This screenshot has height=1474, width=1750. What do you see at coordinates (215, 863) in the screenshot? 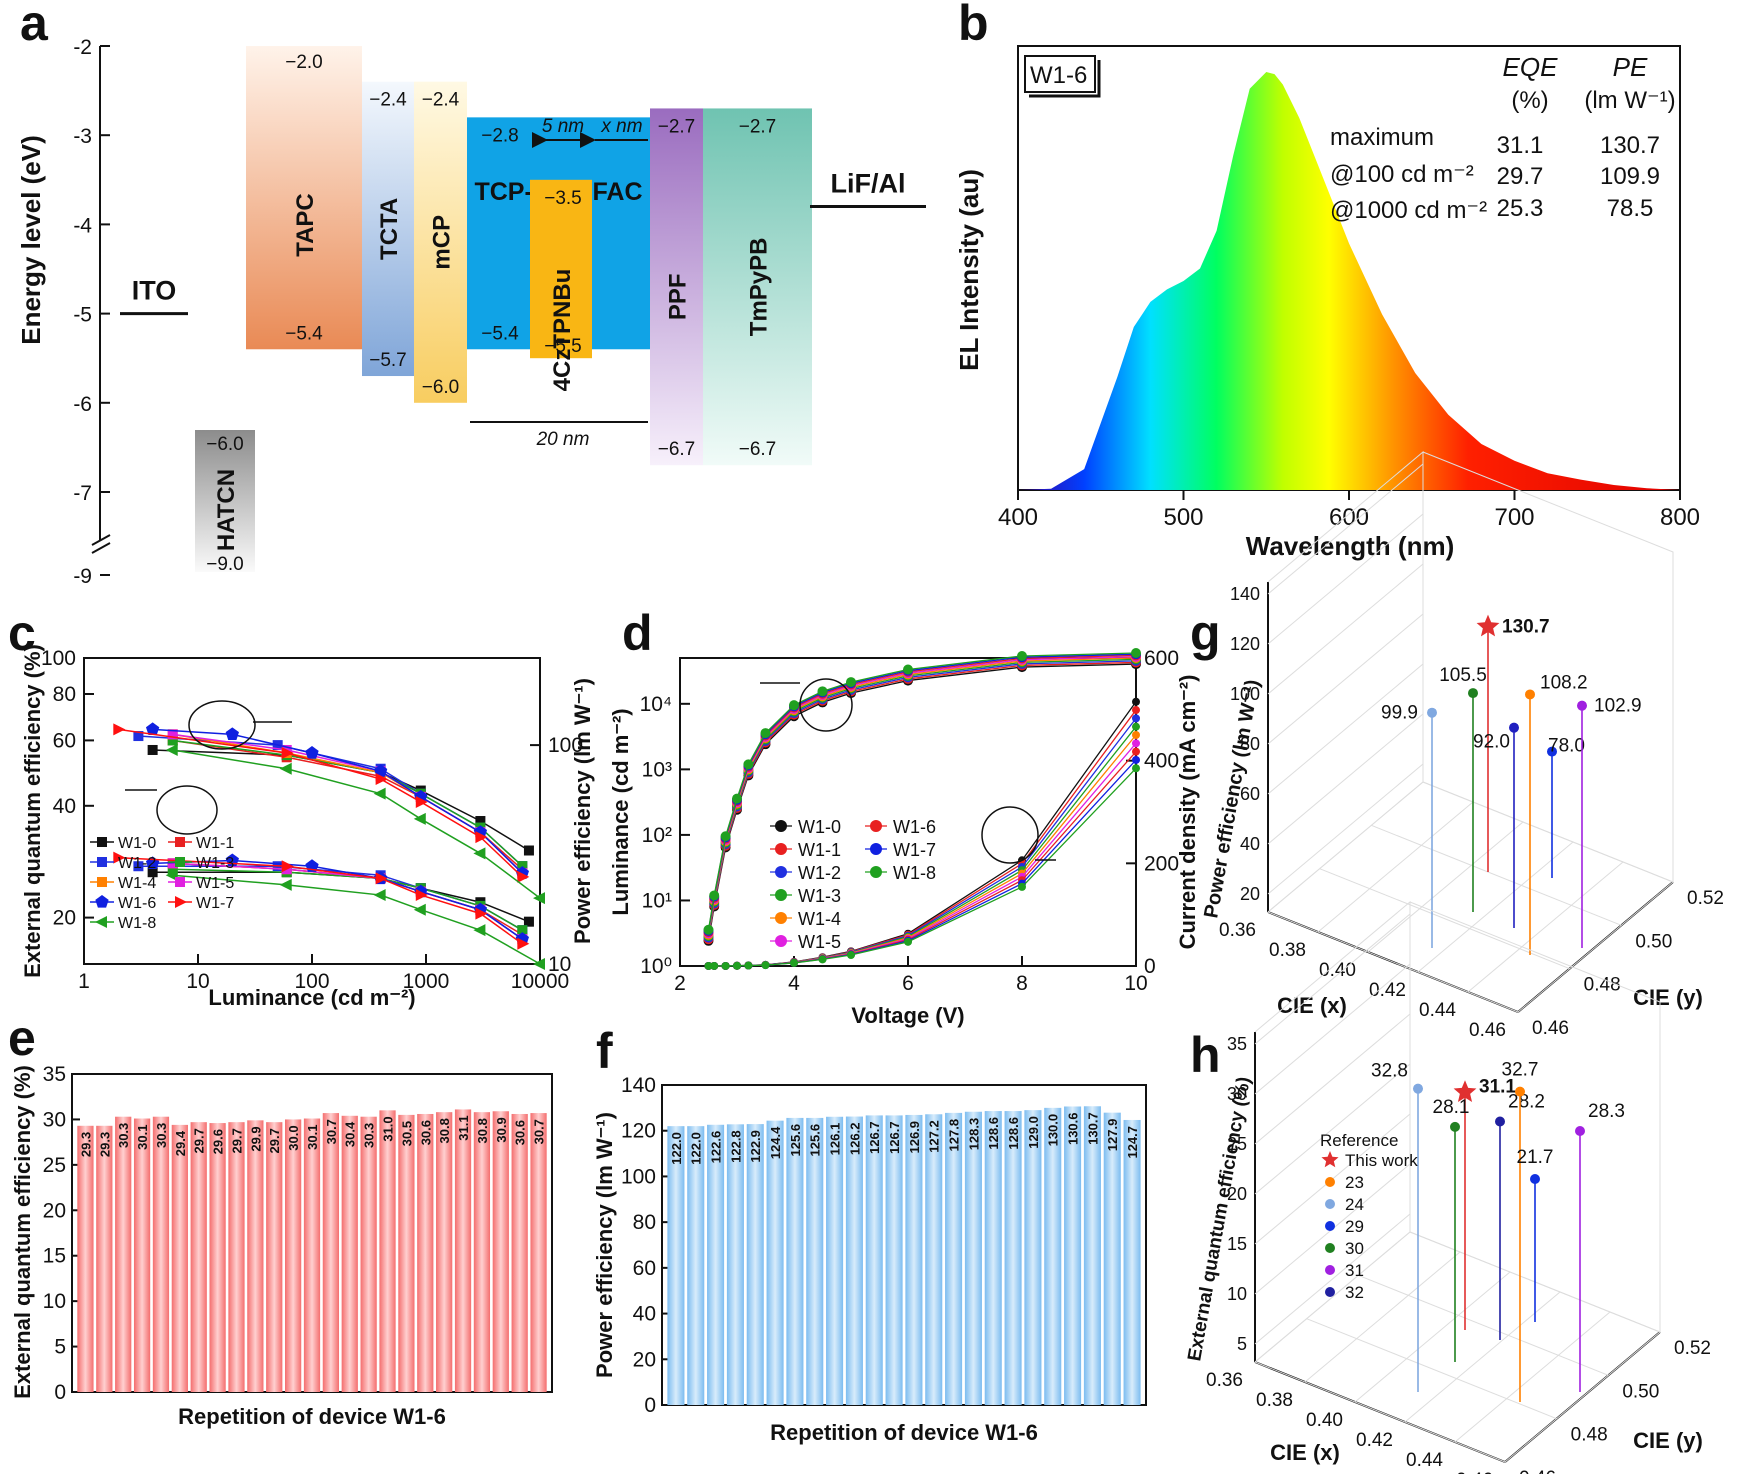
I see `legend-entry-c: W1-3` at bounding box center [215, 863].